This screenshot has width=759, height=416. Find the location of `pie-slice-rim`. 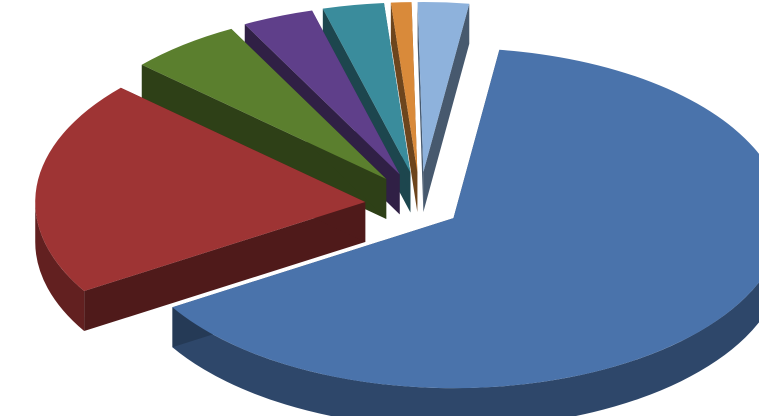

pie-slice-rim is located at coordinates (60, 266).